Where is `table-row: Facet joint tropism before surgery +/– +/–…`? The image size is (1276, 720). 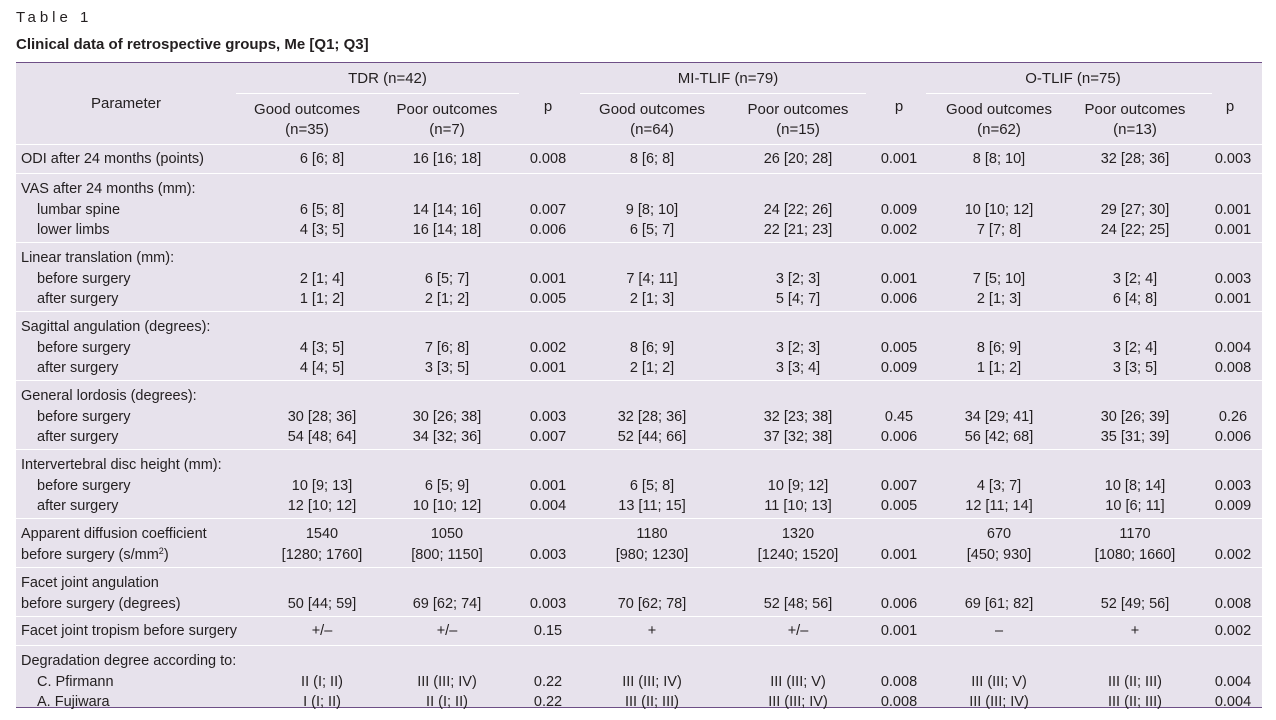
table-row: Facet joint tropism before surgery +/– +/–… is located at coordinates (639, 630).